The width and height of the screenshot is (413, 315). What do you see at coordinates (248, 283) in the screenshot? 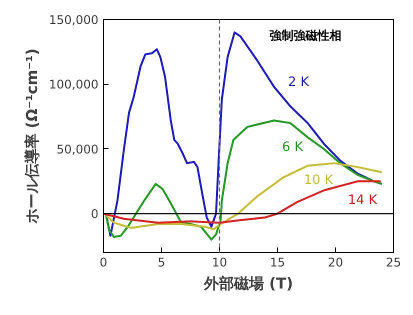
I see `x-axis-title: 外部磁場 (T)` at bounding box center [248, 283].